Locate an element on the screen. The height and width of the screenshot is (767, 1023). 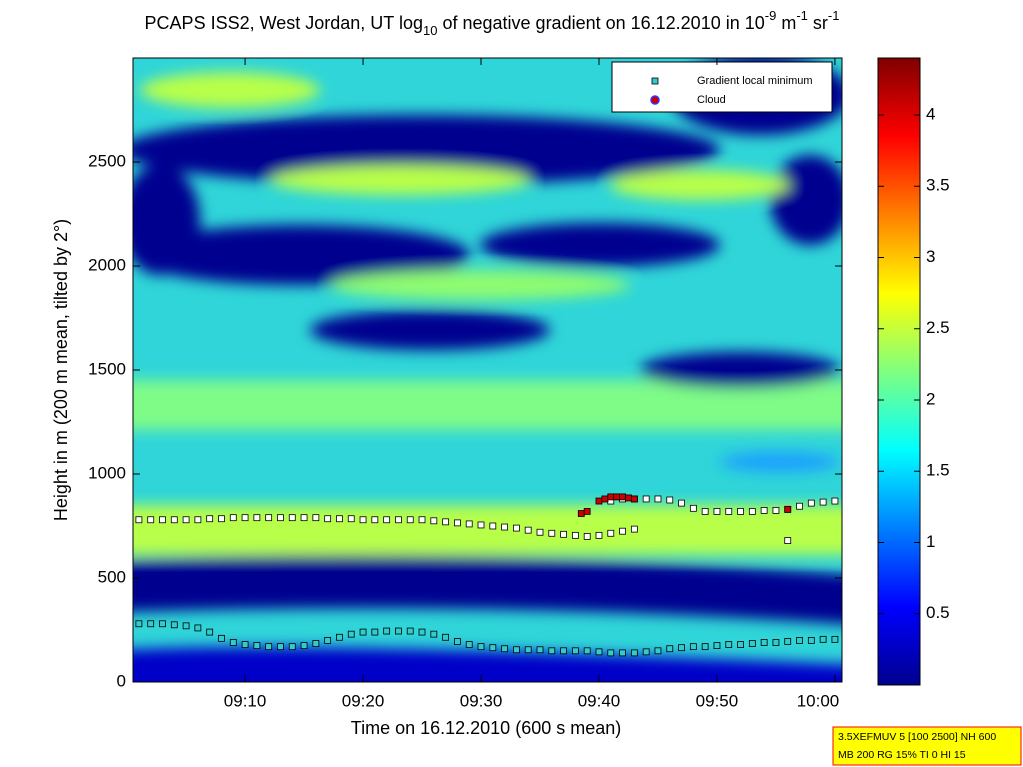
y-tick-label: 2500 is located at coordinates (107, 160).